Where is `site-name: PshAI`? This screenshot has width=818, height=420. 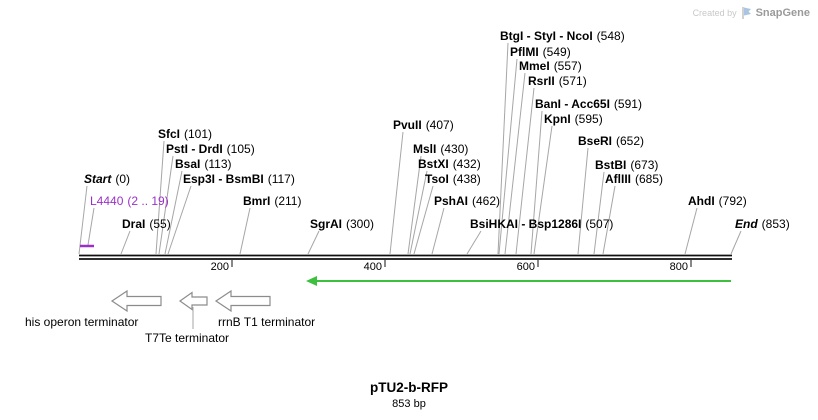
site-name: PshAI is located at coordinates (451, 201).